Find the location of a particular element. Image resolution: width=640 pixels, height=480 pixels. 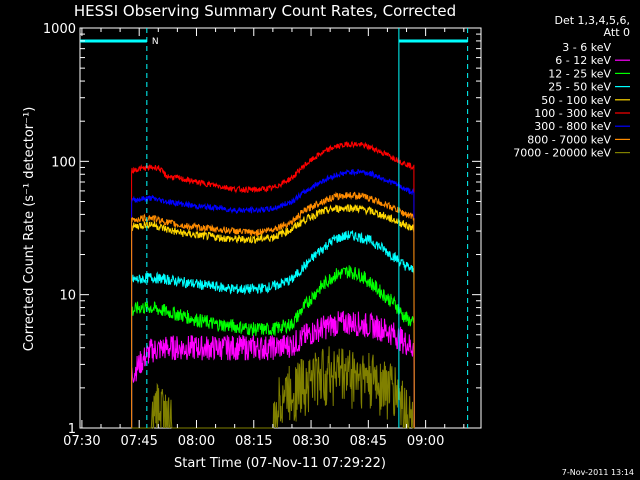

y-axis-label: Corrected Count Rate (s⁻¹ detector⁻¹) is located at coordinates (29, 229).